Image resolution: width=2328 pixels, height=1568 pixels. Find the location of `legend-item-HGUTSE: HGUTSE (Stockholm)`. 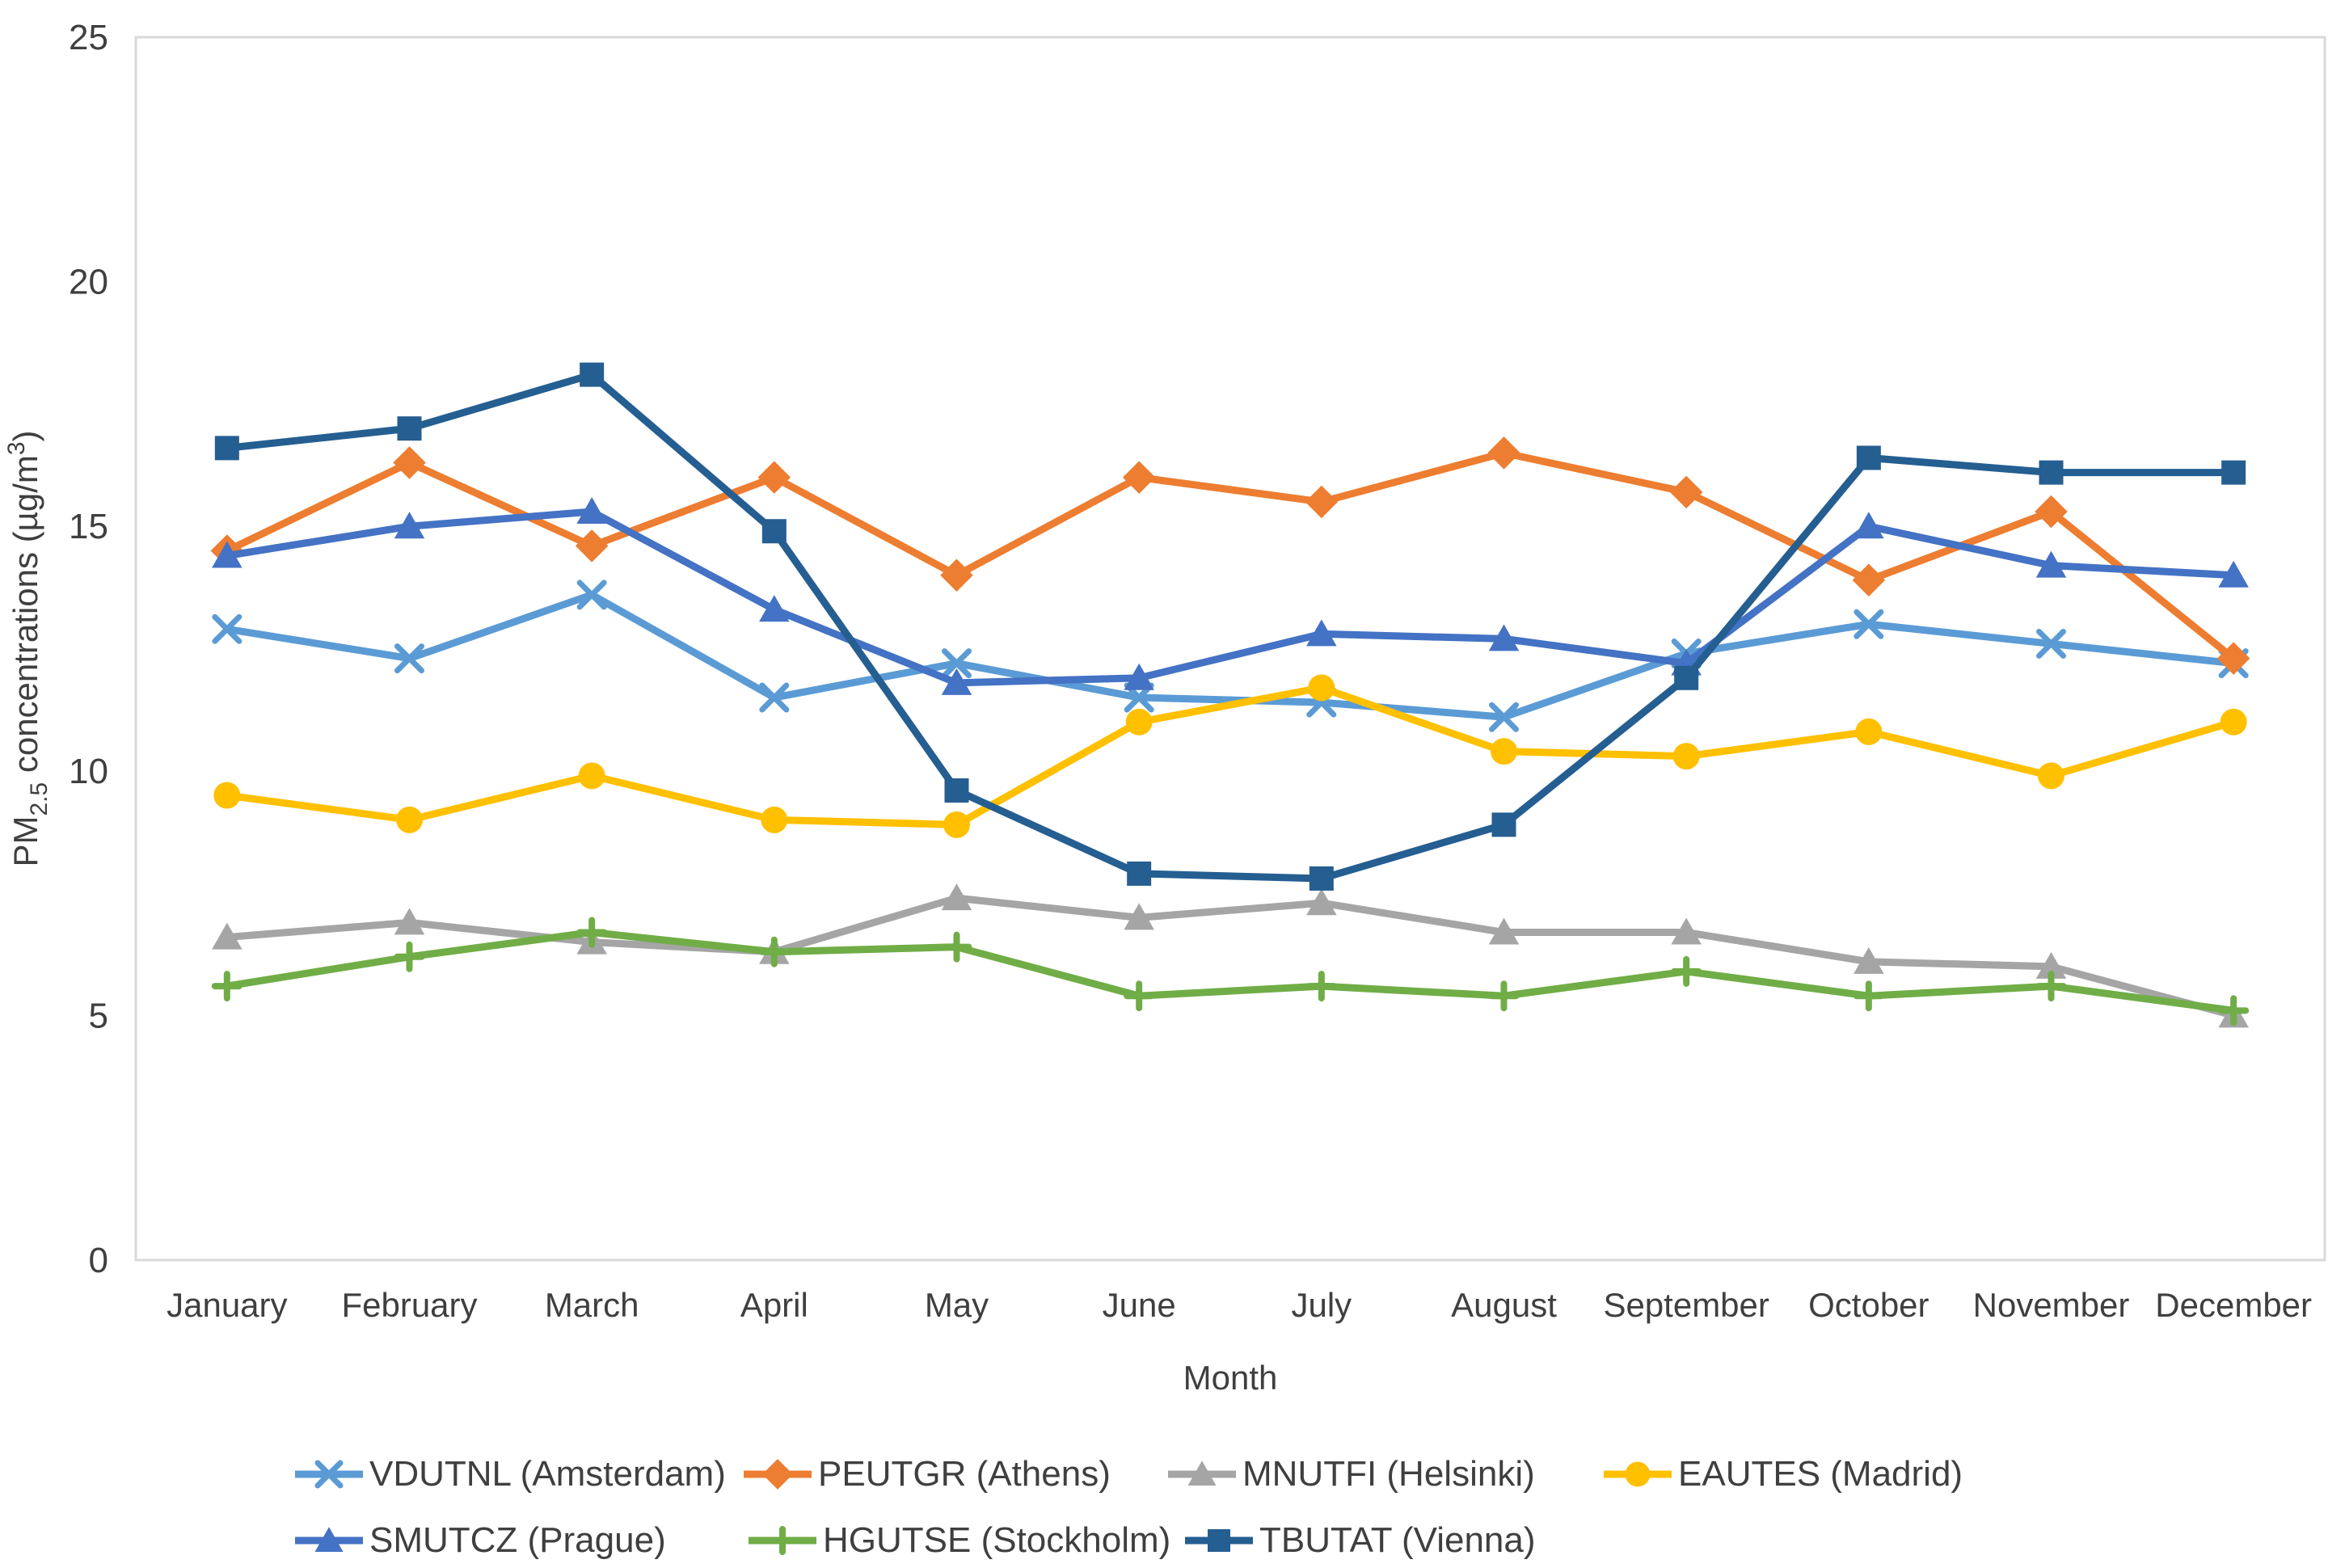

legend-item-HGUTSE: HGUTSE (Stockholm) is located at coordinates (960, 1540).